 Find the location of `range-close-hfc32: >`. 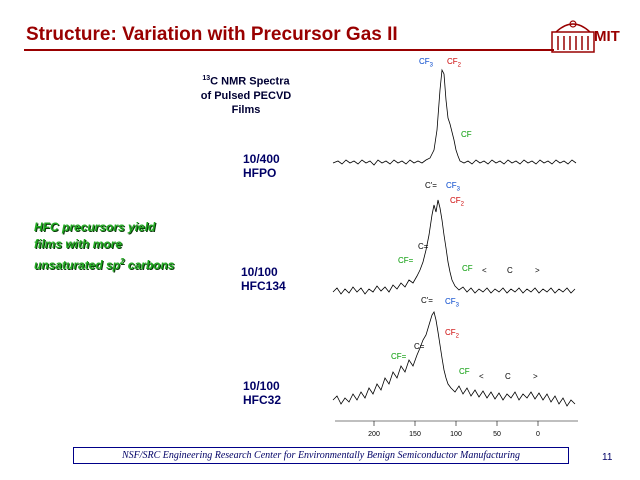

range-close-hfc32: > is located at coordinates (535, 376).